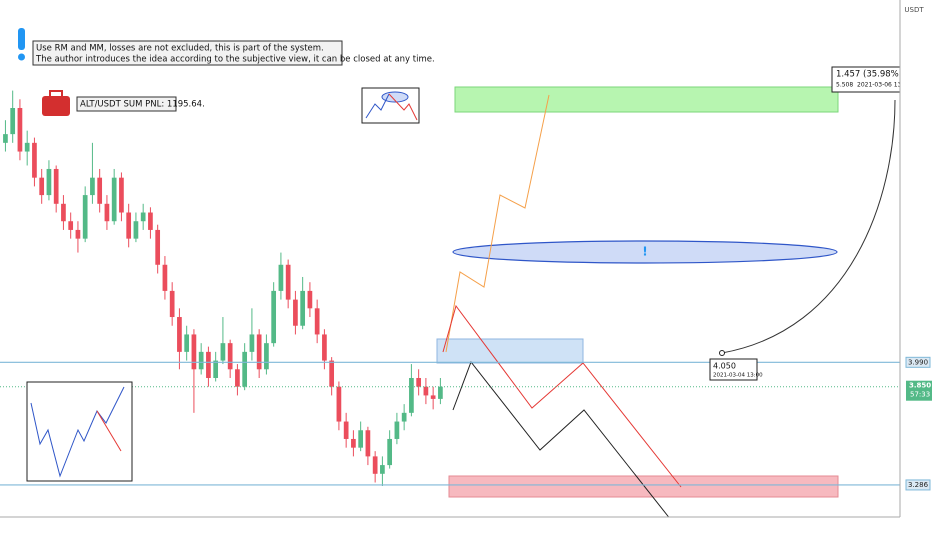 The width and height of the screenshot is (932, 550). I want to click on axis-unit: USDT, so click(914, 10).